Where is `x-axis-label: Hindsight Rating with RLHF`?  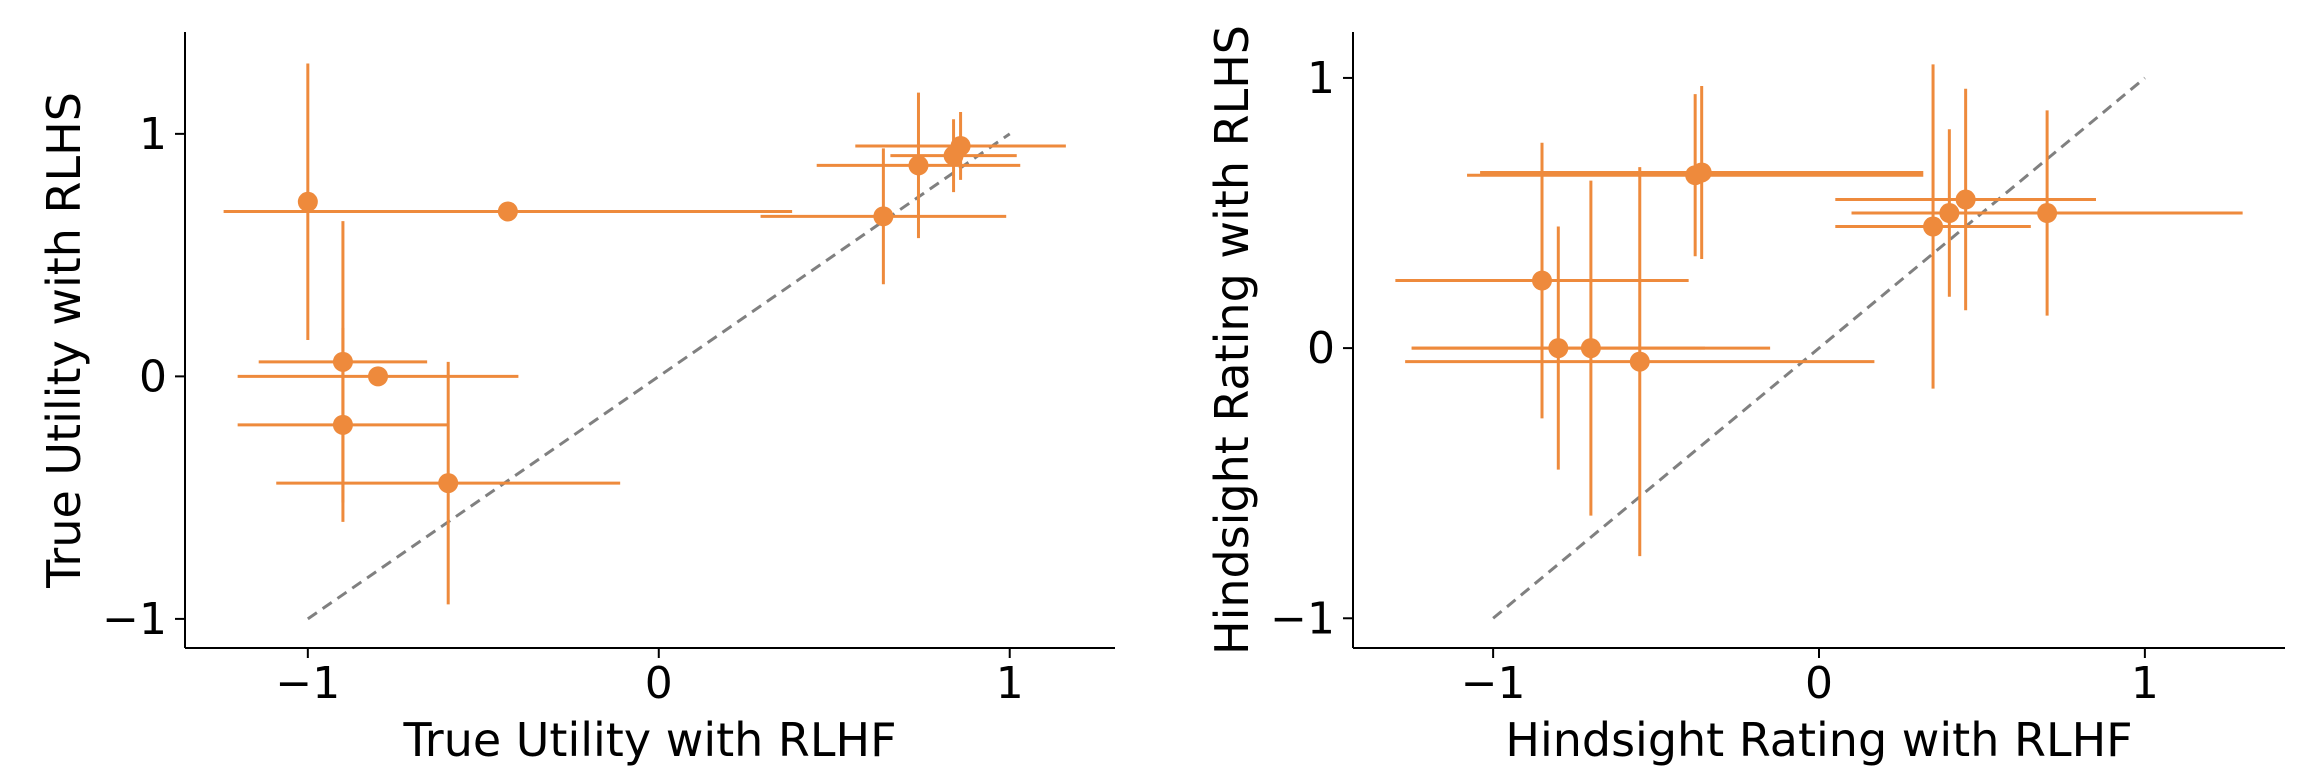 x-axis-label: Hindsight Rating with RLHF is located at coordinates (1818, 740).